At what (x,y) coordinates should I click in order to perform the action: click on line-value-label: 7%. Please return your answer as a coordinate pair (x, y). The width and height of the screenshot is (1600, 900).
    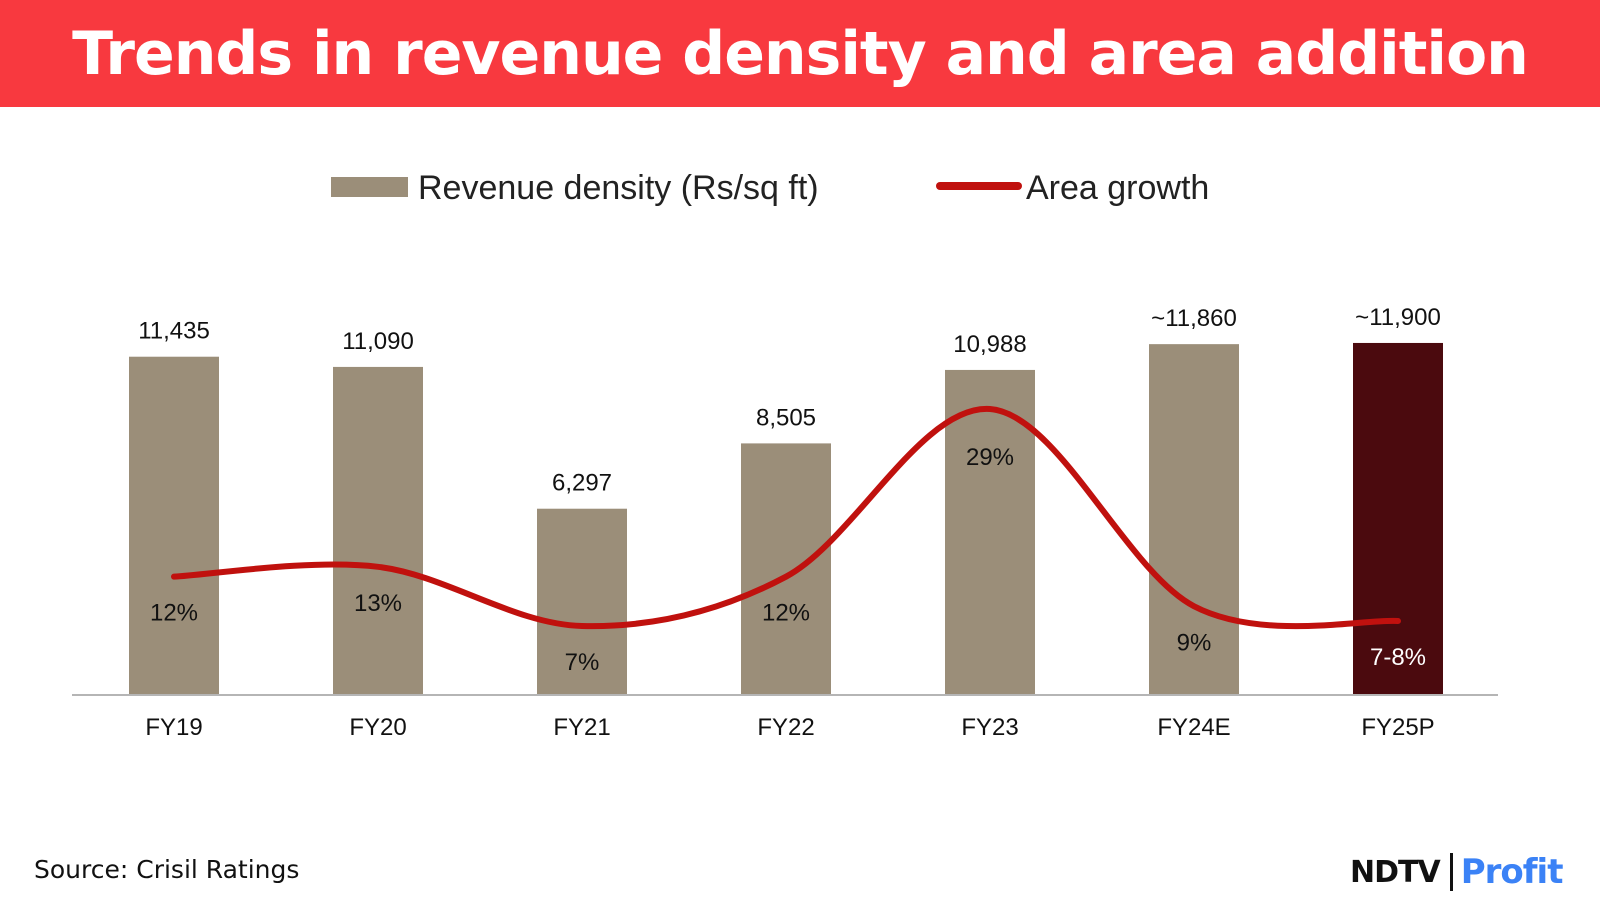
    Looking at the image, I should click on (582, 662).